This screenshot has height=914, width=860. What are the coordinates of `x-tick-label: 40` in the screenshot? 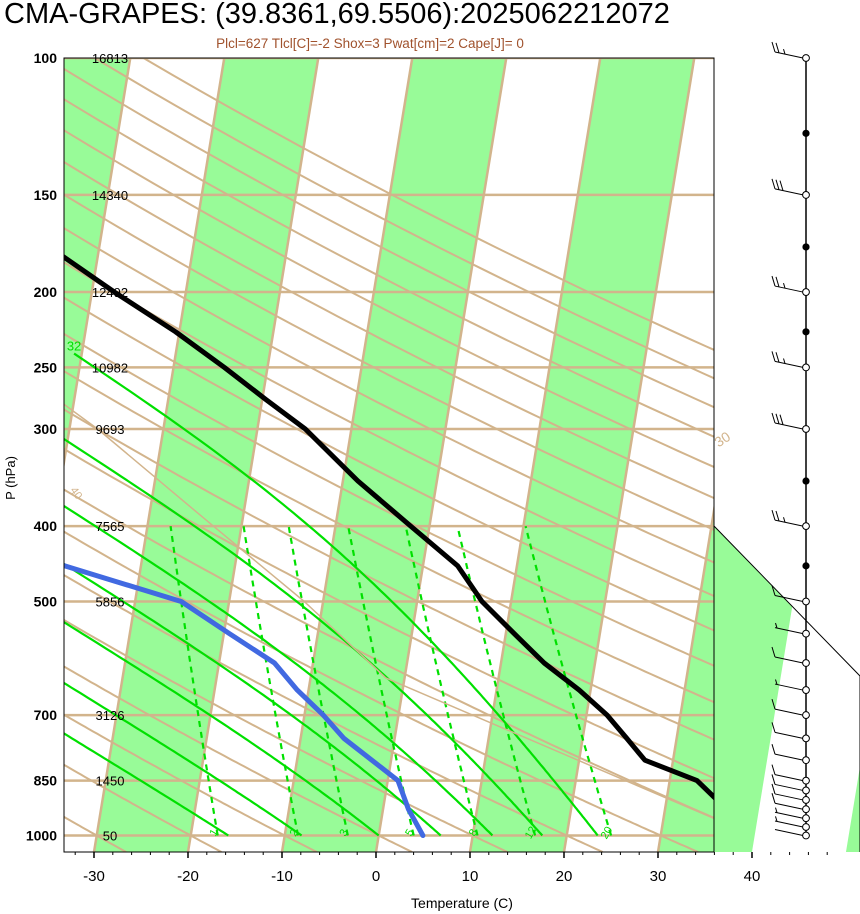 It's located at (752, 876).